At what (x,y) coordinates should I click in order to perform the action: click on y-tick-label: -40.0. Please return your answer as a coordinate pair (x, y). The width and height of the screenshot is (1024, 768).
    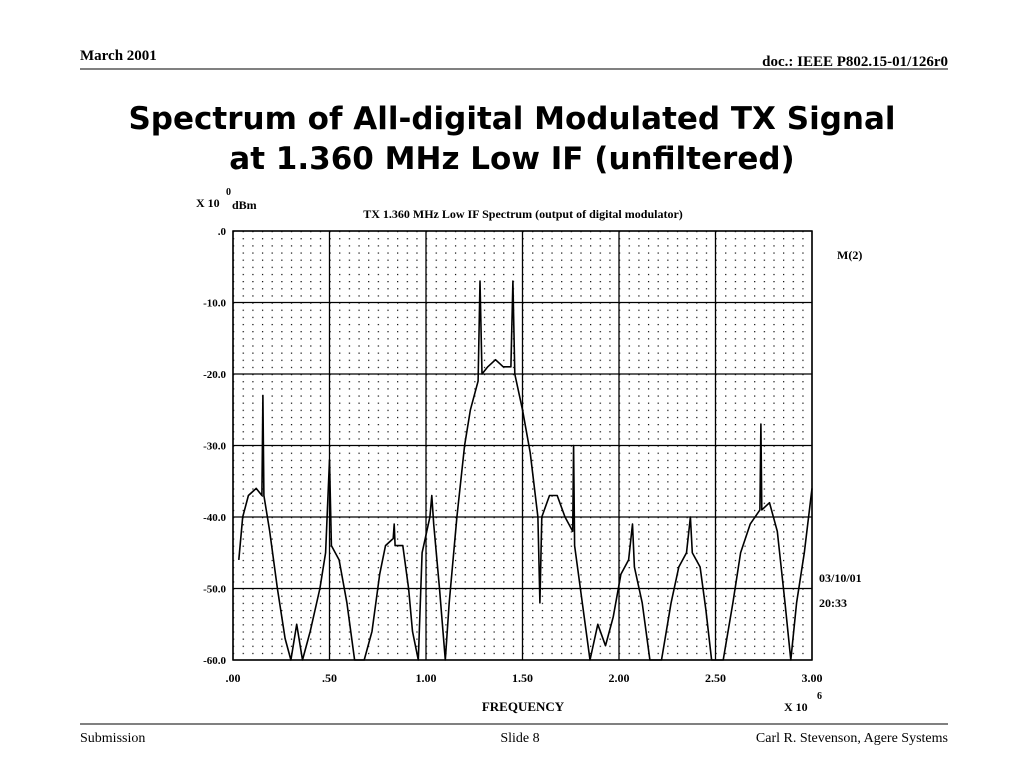
    Looking at the image, I should click on (214, 518).